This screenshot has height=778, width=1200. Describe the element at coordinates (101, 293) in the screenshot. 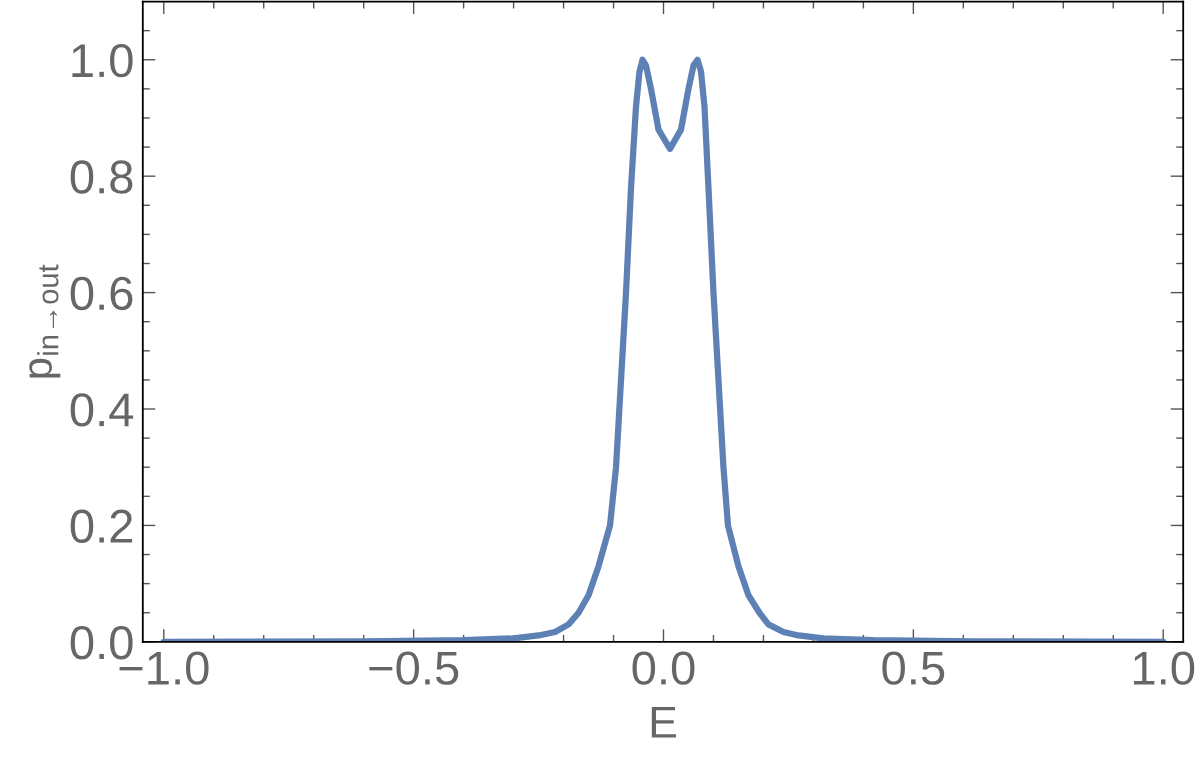

I see `y-tick-label: 0.6` at that location.